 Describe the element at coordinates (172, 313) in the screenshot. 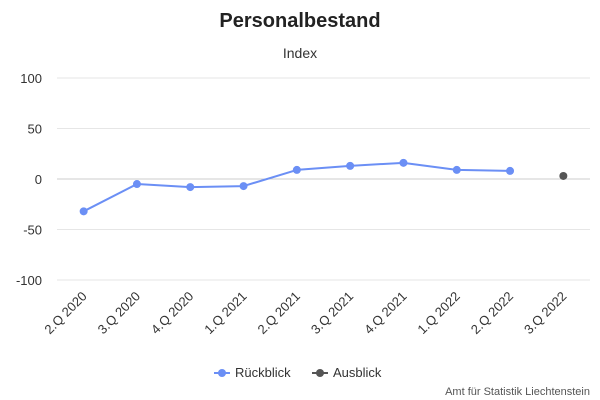

I see `x-tick-label: 4.Q 2020` at that location.